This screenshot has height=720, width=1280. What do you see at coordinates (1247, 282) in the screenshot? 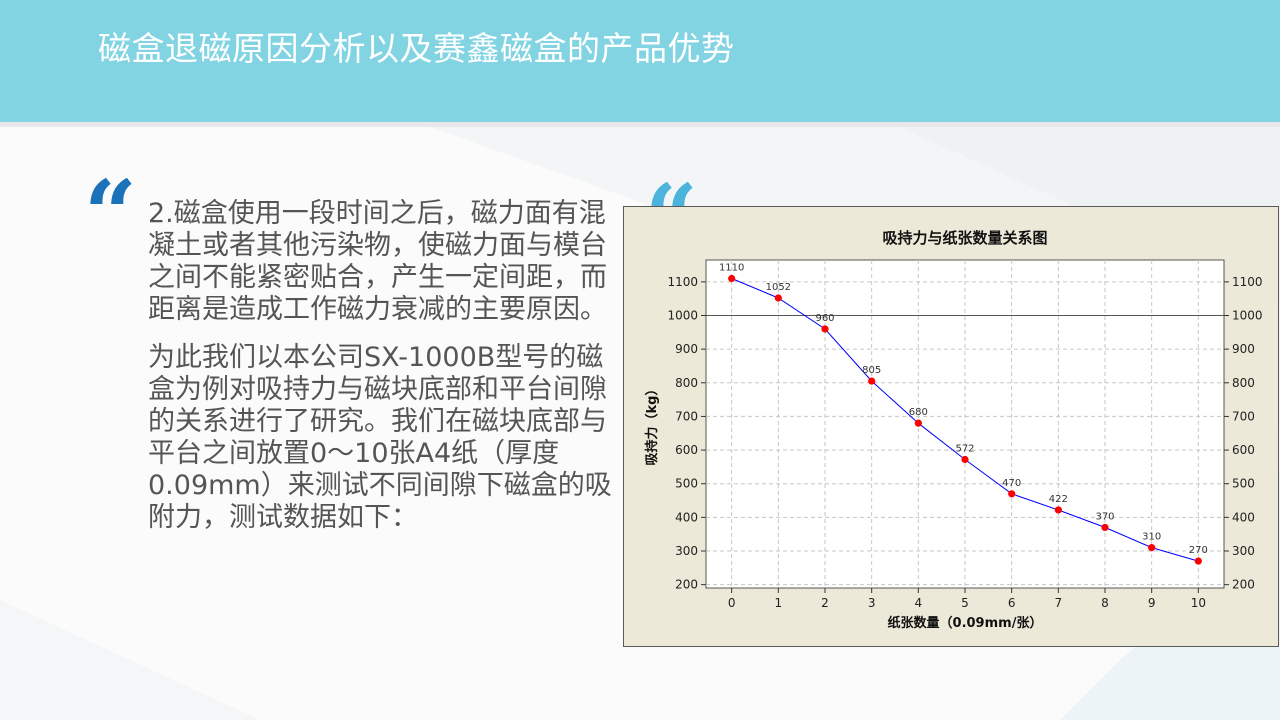
I see `y-tick-label-right: 1100` at bounding box center [1247, 282].